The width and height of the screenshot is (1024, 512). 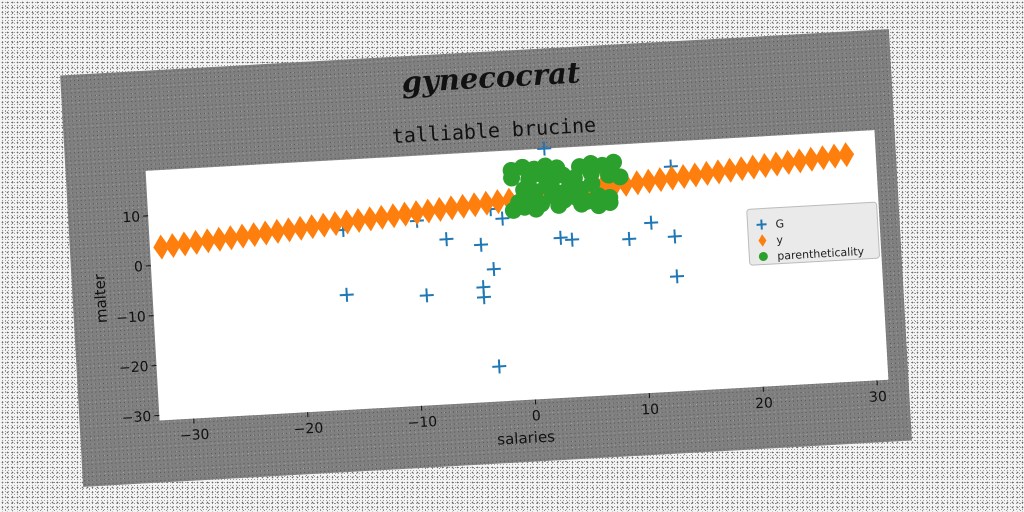 What do you see at coordinates (779, 223) in the screenshot?
I see `legend-label-G: G` at bounding box center [779, 223].